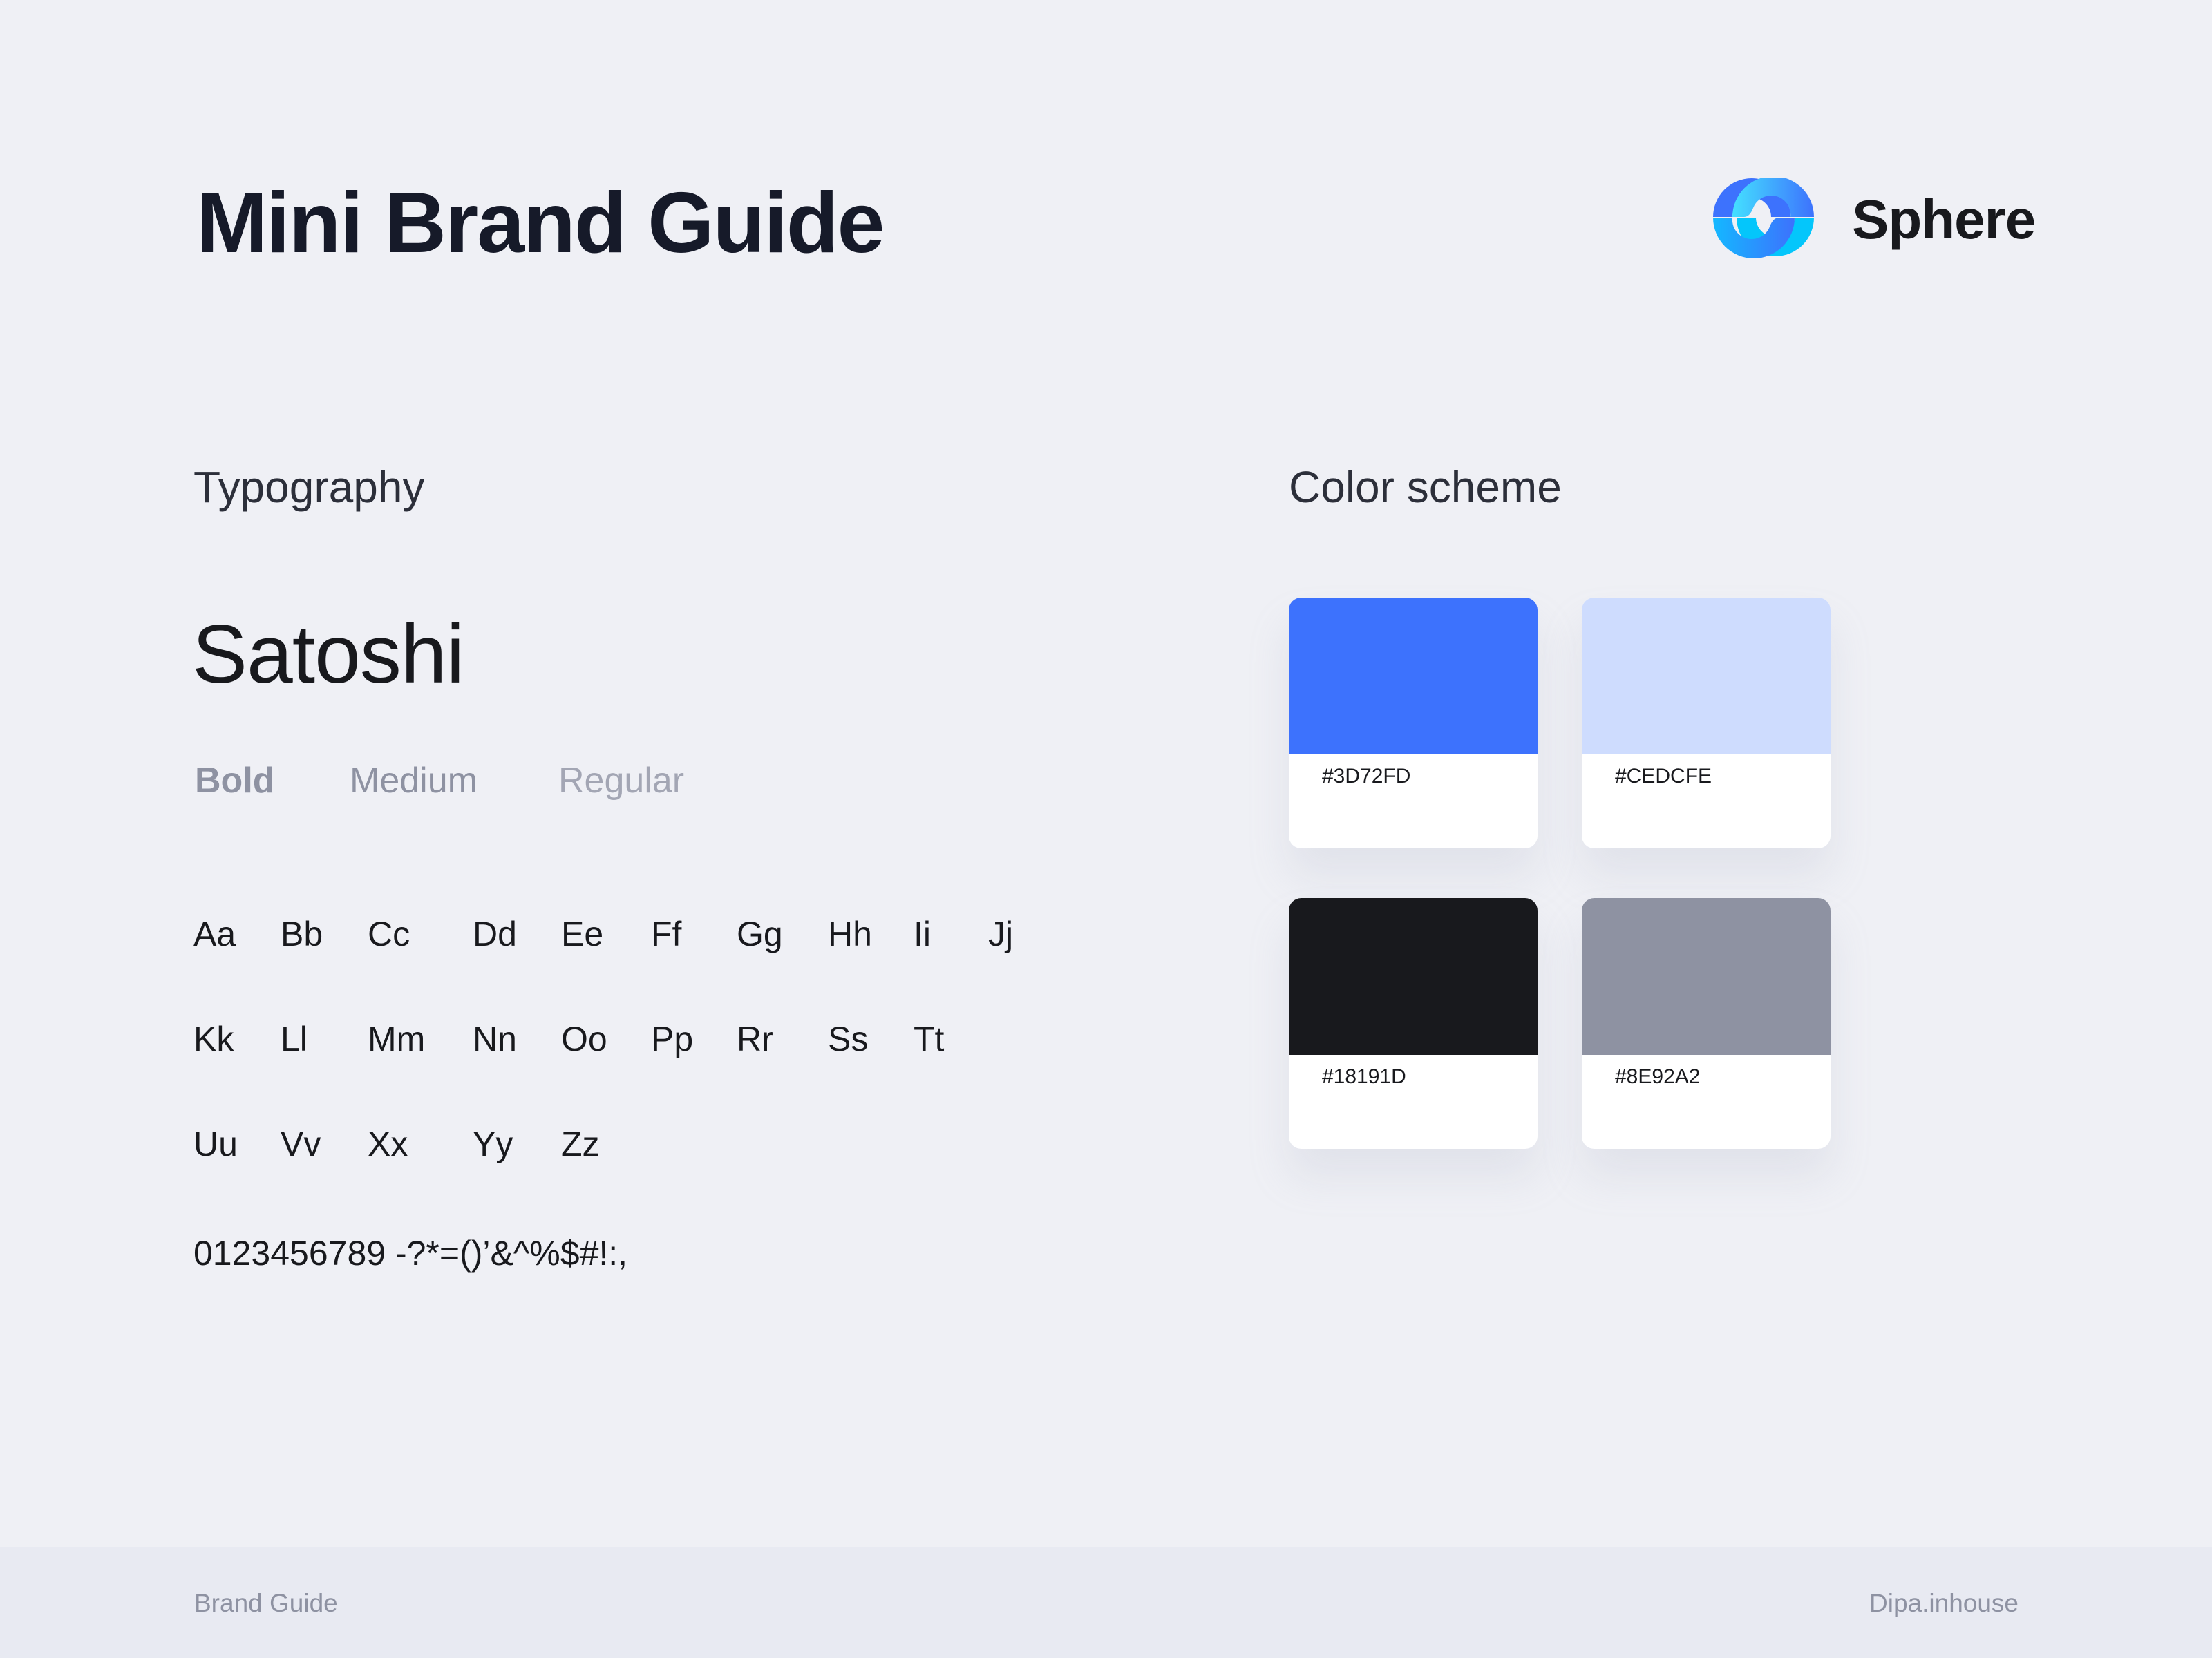 The height and width of the screenshot is (1658, 2212). What do you see at coordinates (215, 1144) in the screenshot?
I see `glyph-pair: Uu` at bounding box center [215, 1144].